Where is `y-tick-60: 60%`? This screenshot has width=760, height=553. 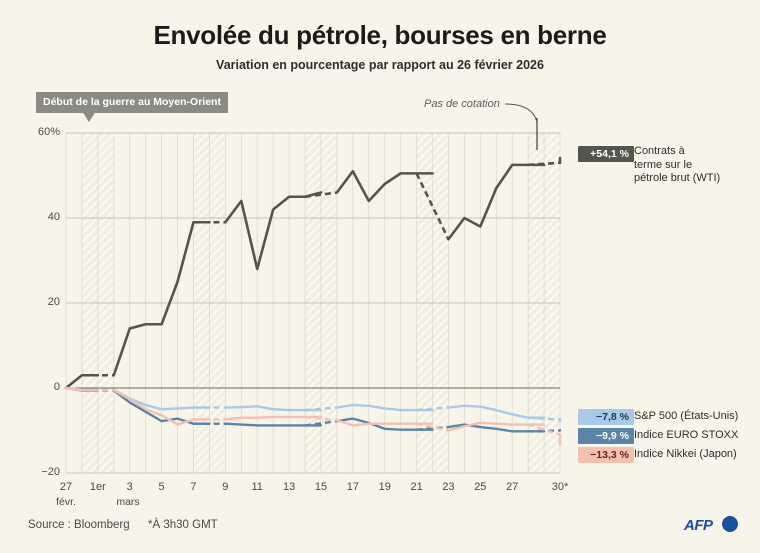 y-tick-60: 60% is located at coordinates (48, 132).